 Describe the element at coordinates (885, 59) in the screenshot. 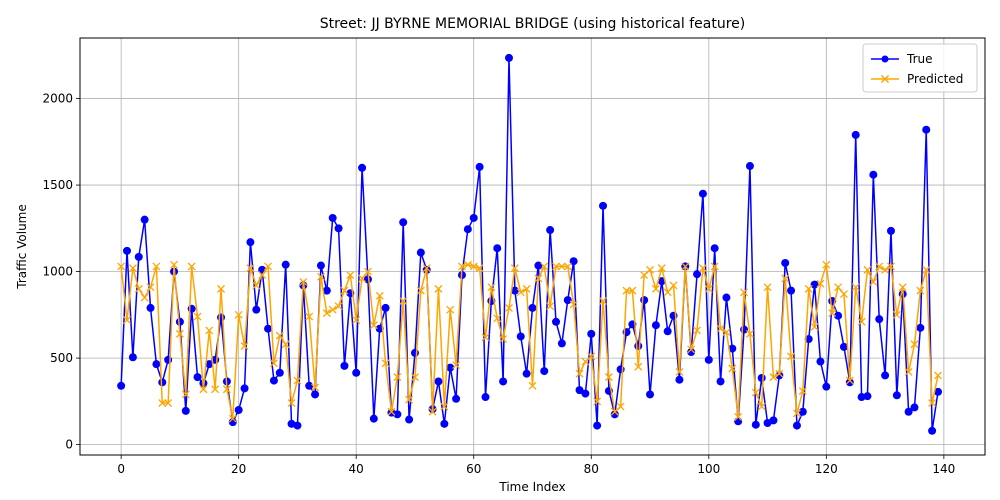

I see `legend-true-marker` at that location.